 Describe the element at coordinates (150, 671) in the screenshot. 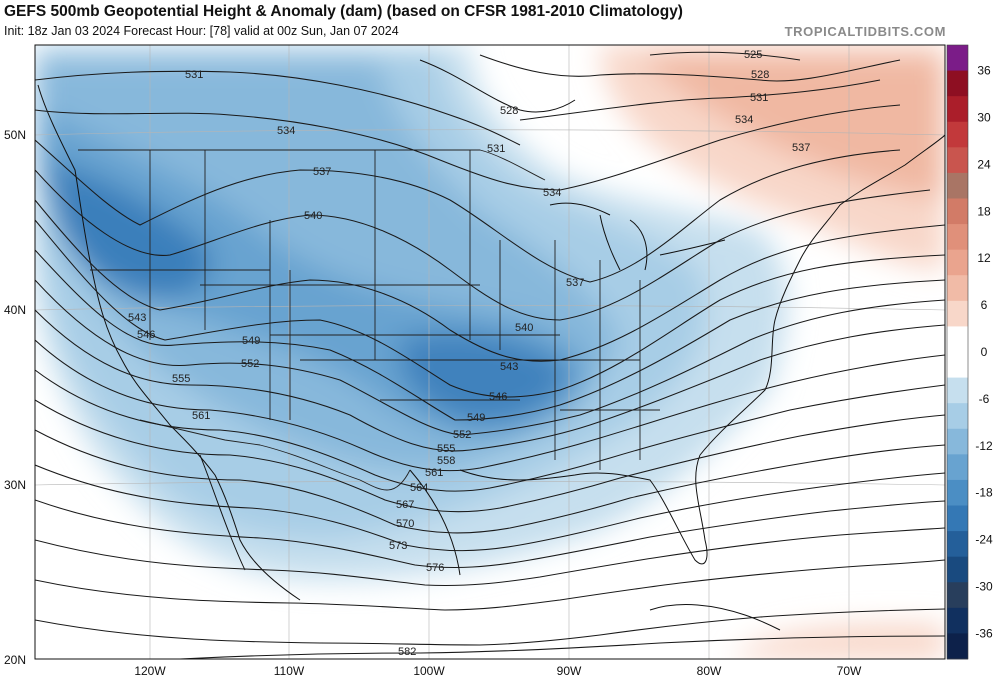

I see `lon-label: 120W` at that location.